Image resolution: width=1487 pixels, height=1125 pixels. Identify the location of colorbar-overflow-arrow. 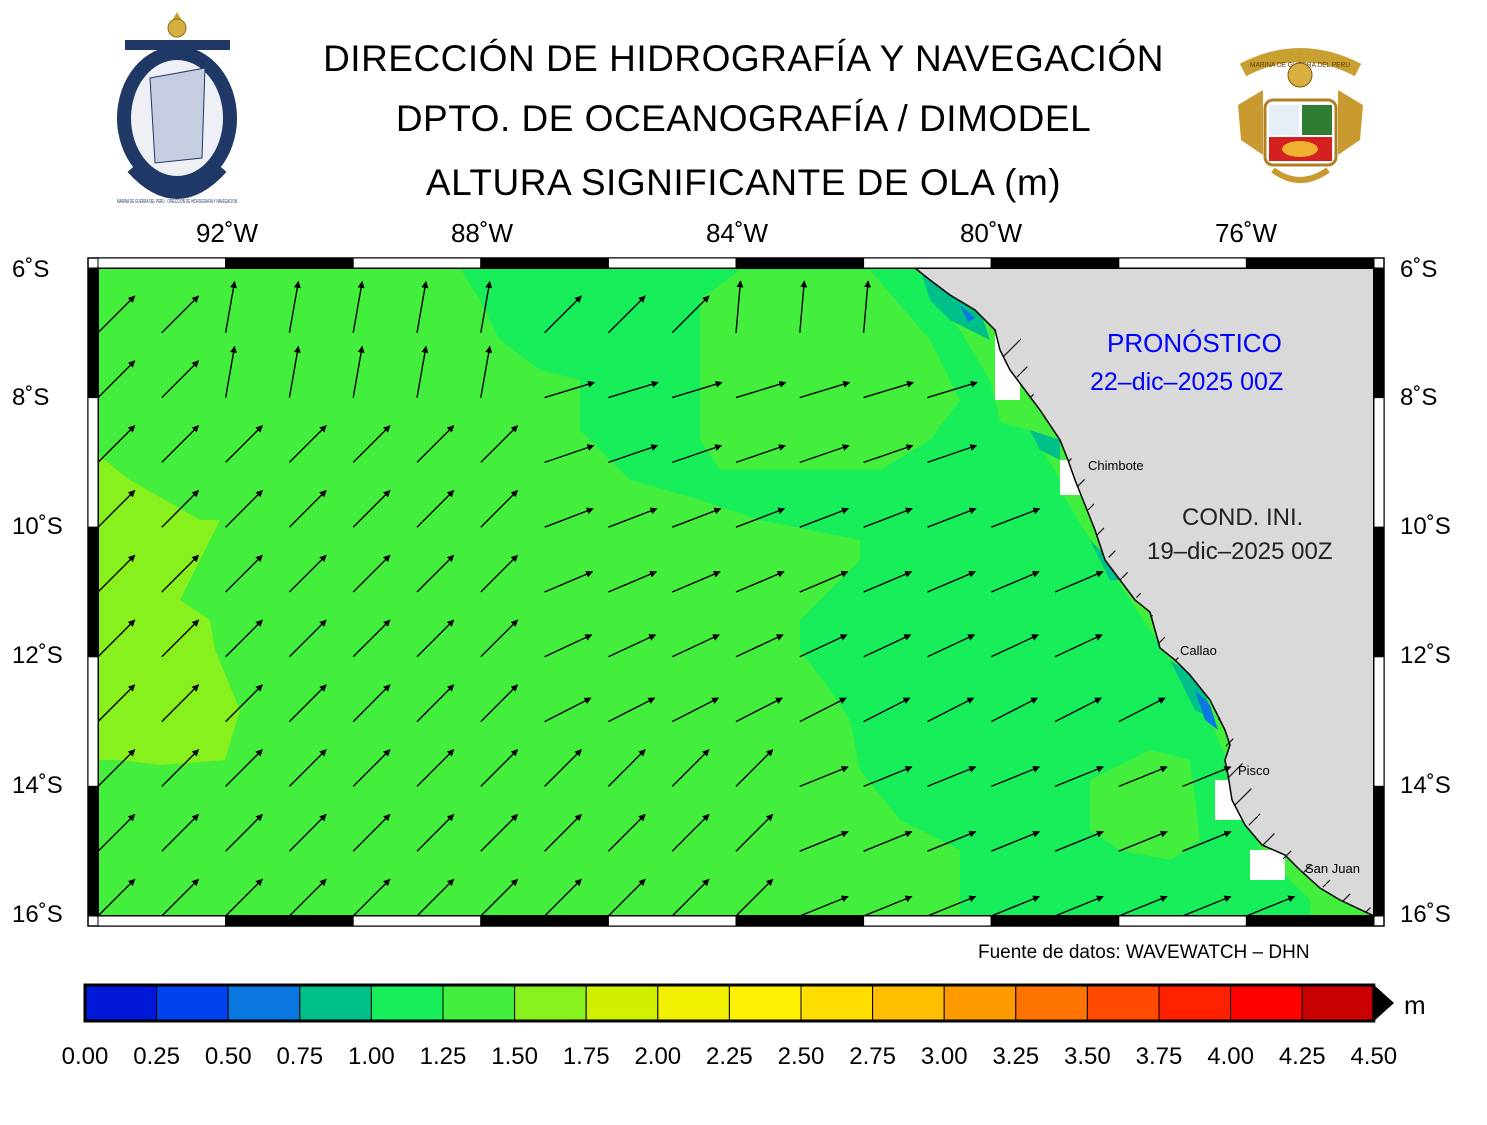
(1384, 1003).